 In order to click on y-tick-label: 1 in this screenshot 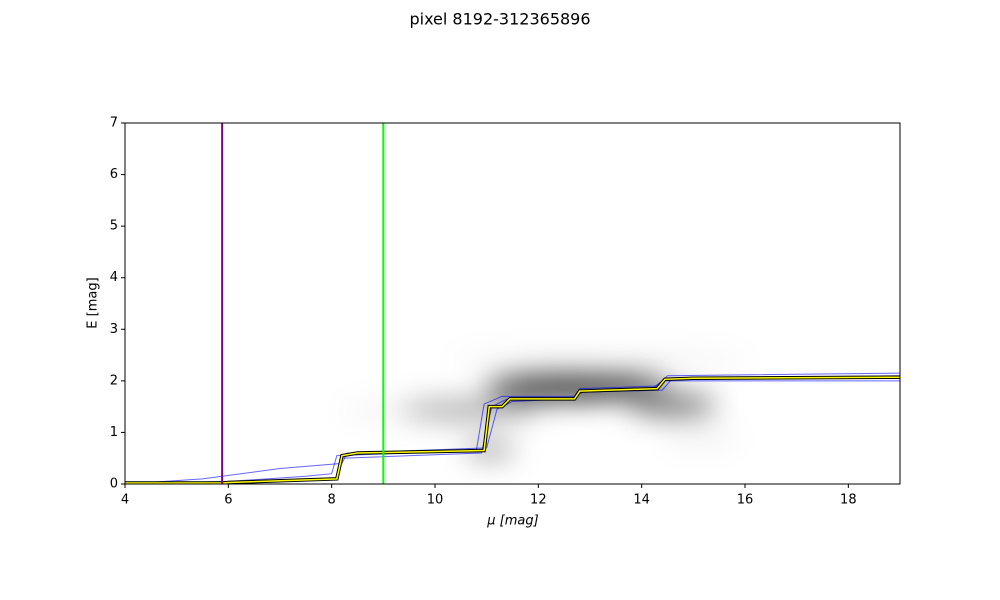, I will do `click(114, 432)`.